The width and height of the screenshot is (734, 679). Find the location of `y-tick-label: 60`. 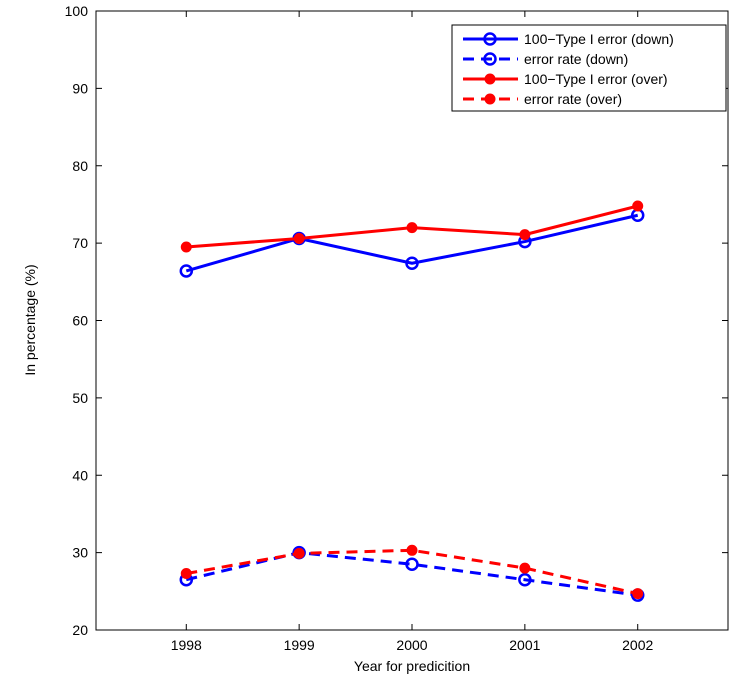

y-tick-label: 60 is located at coordinates (80, 321).